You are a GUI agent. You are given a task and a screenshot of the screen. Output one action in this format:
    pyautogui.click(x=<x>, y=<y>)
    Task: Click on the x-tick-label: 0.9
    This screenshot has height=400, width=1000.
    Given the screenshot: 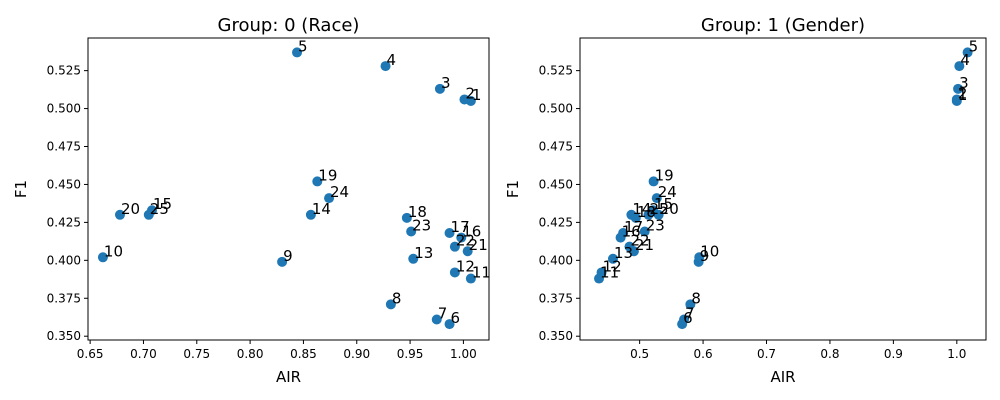 What is the action you would take?
    pyautogui.click(x=893, y=354)
    